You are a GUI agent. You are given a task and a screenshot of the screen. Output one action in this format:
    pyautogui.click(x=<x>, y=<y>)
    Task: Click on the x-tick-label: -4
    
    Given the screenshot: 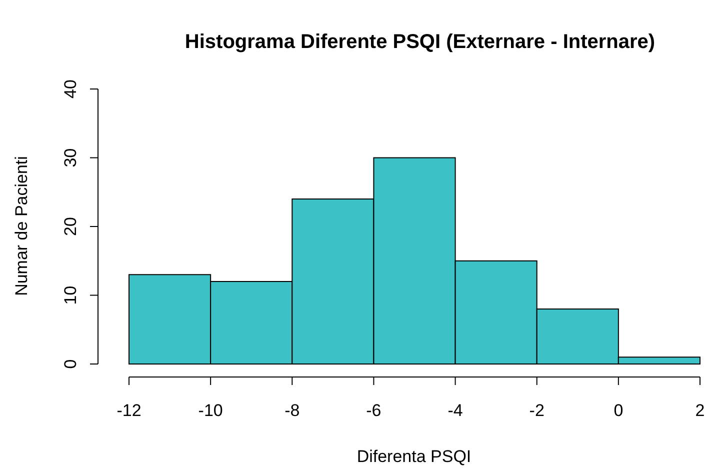 What is the action you would take?
    pyautogui.click(x=455, y=410)
    